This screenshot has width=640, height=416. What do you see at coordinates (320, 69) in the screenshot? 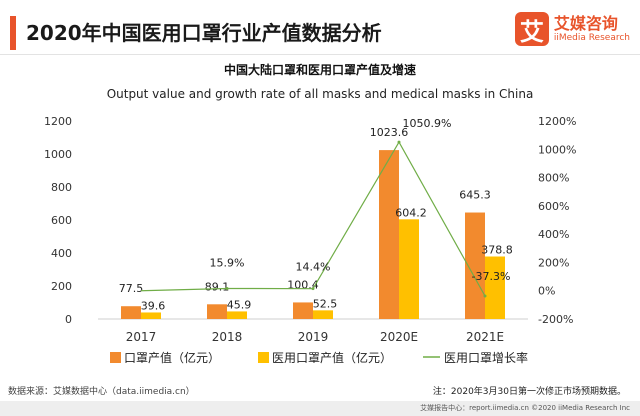
I see `chart-title: 中国大陆口罩和医用口罩产值及增速` at bounding box center [320, 69].